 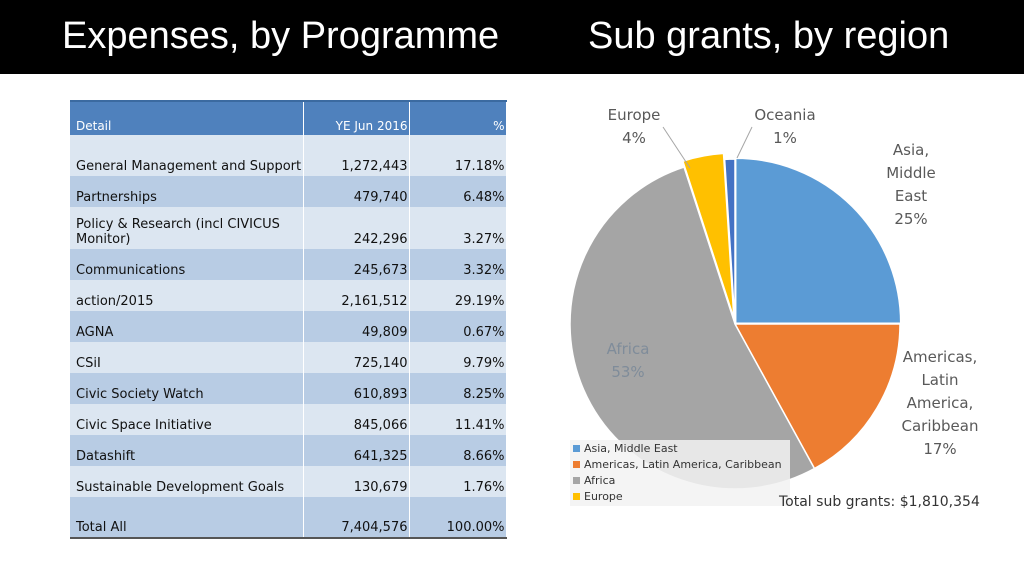 I want to click on row-amount: 1,272,443, so click(x=356, y=155).